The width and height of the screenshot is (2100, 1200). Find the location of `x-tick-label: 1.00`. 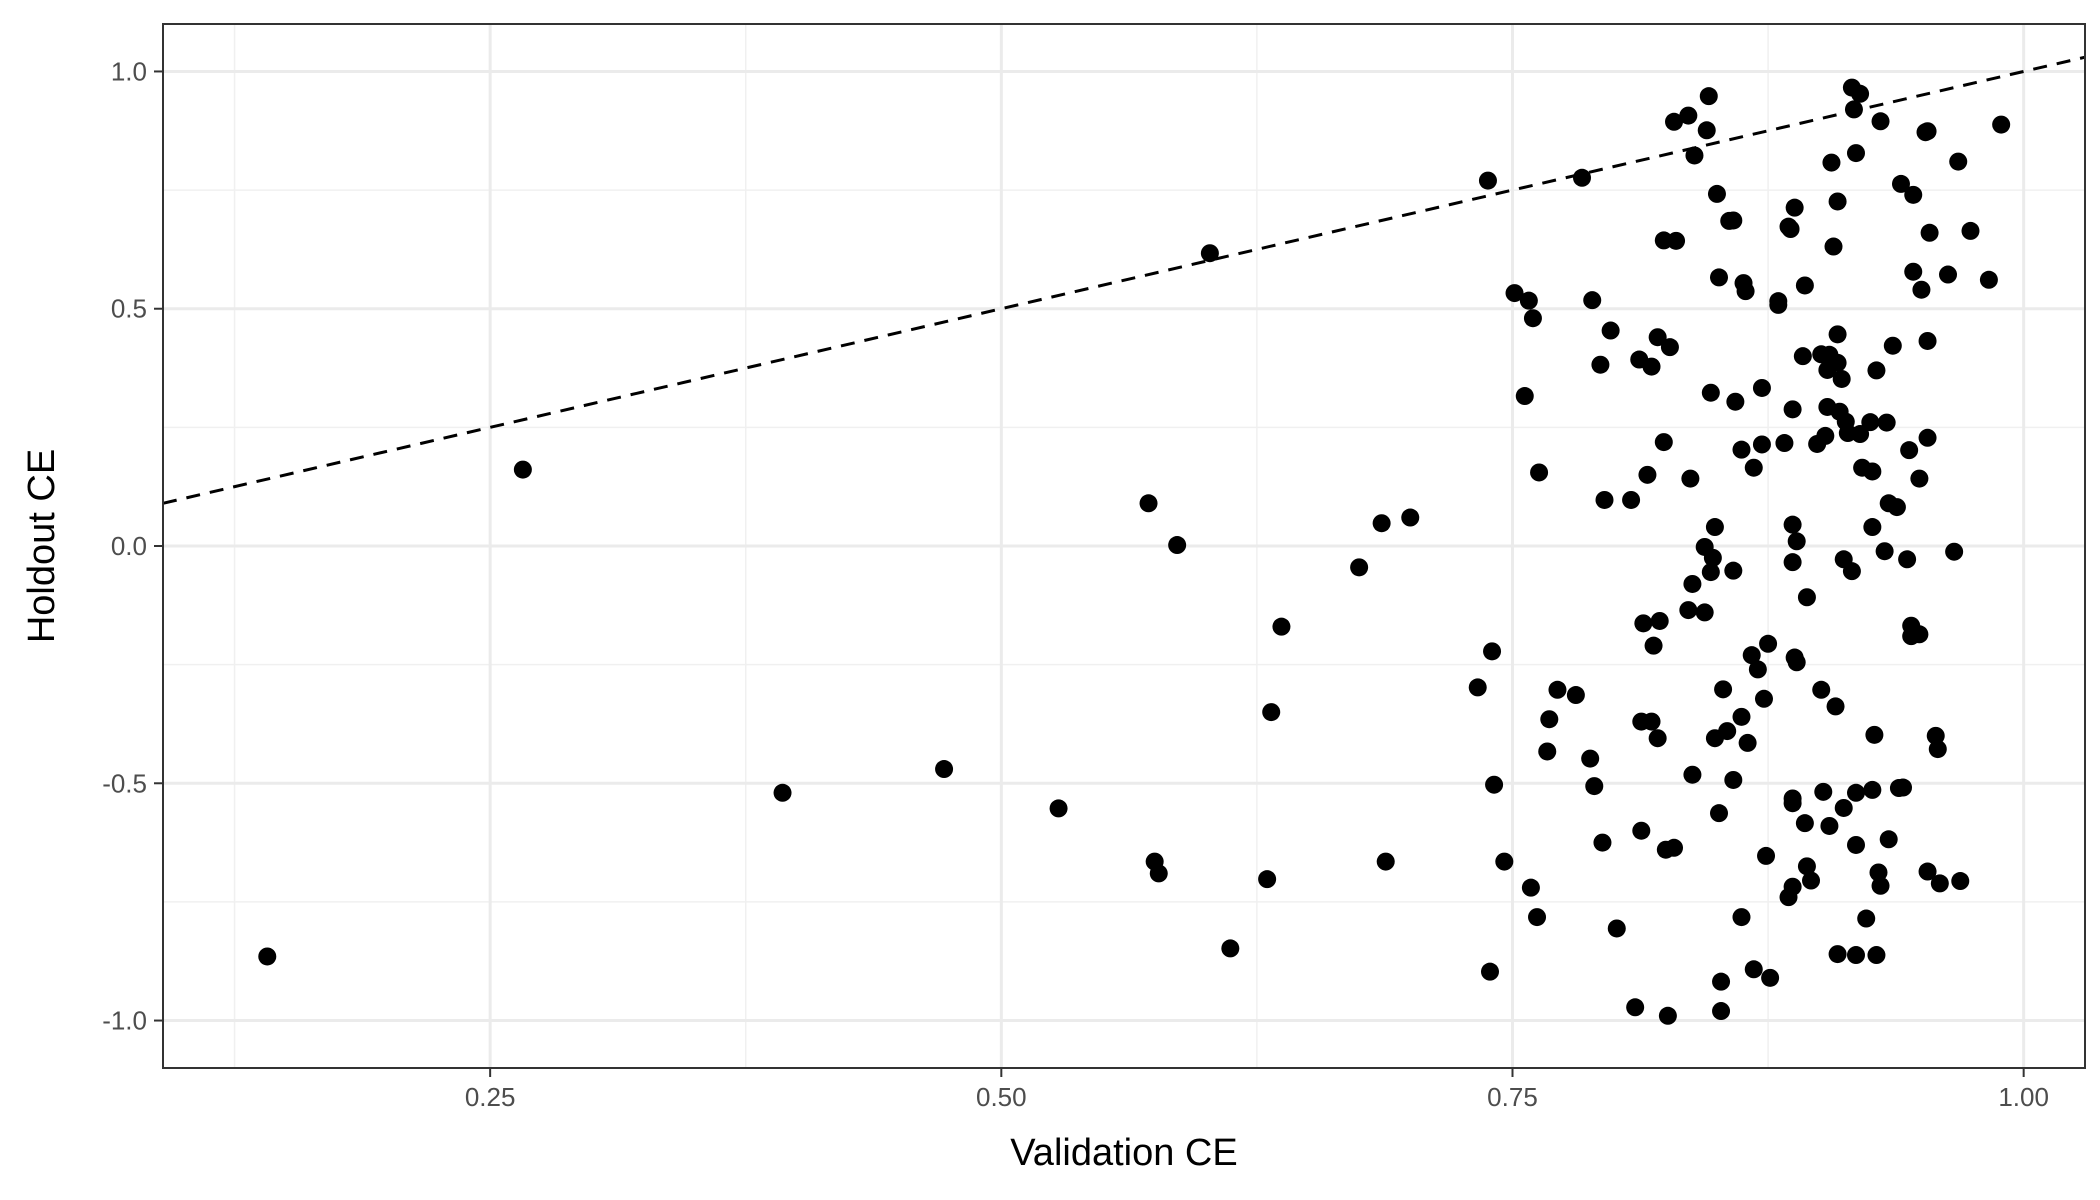

x-tick-label: 1.00 is located at coordinates (2023, 1097).